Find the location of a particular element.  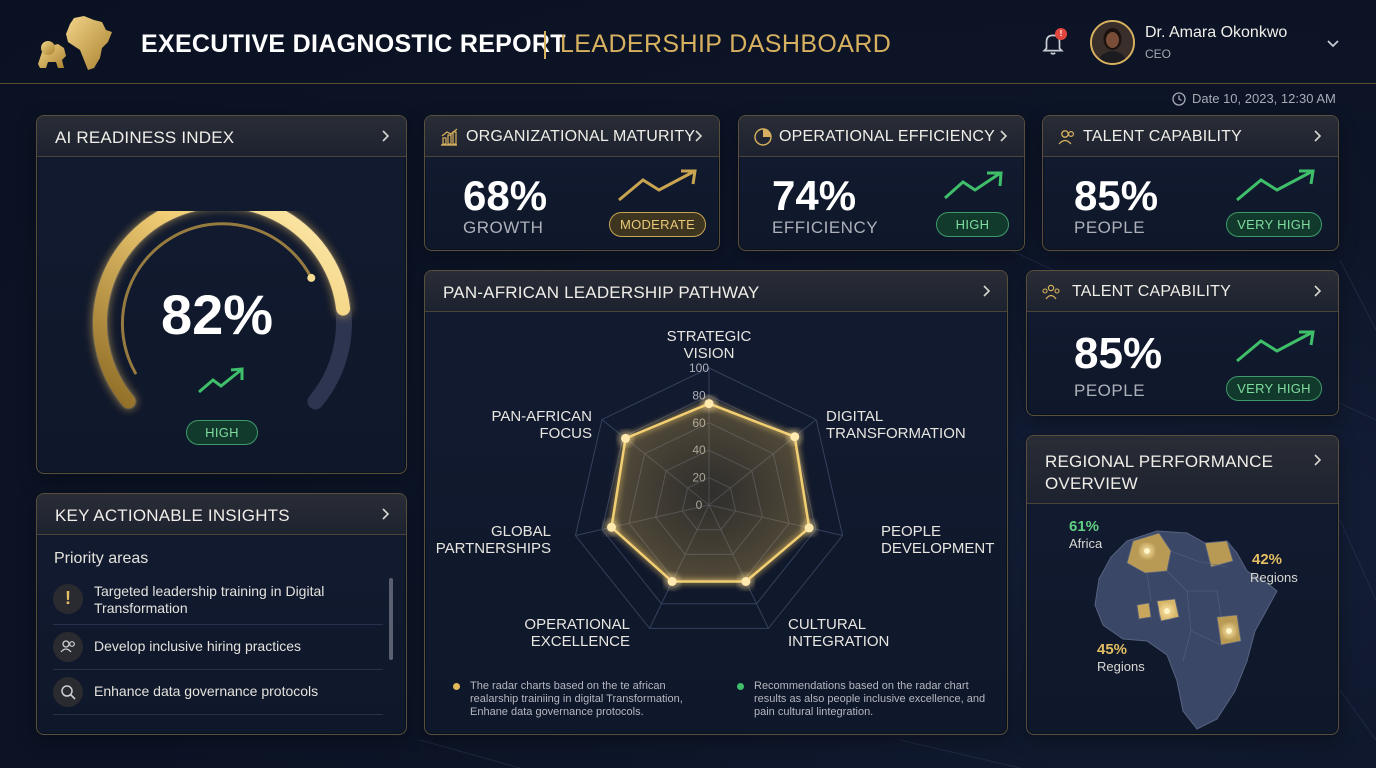

legend-dot-green is located at coordinates (740, 686).